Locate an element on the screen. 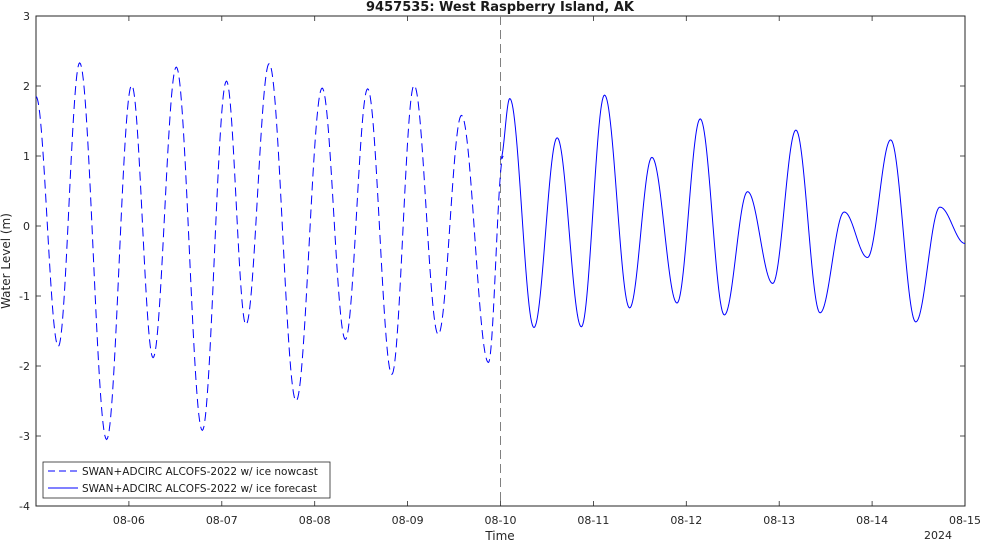 This screenshot has height=541, width=982. y-tick-label: 3 is located at coordinates (26, 16).